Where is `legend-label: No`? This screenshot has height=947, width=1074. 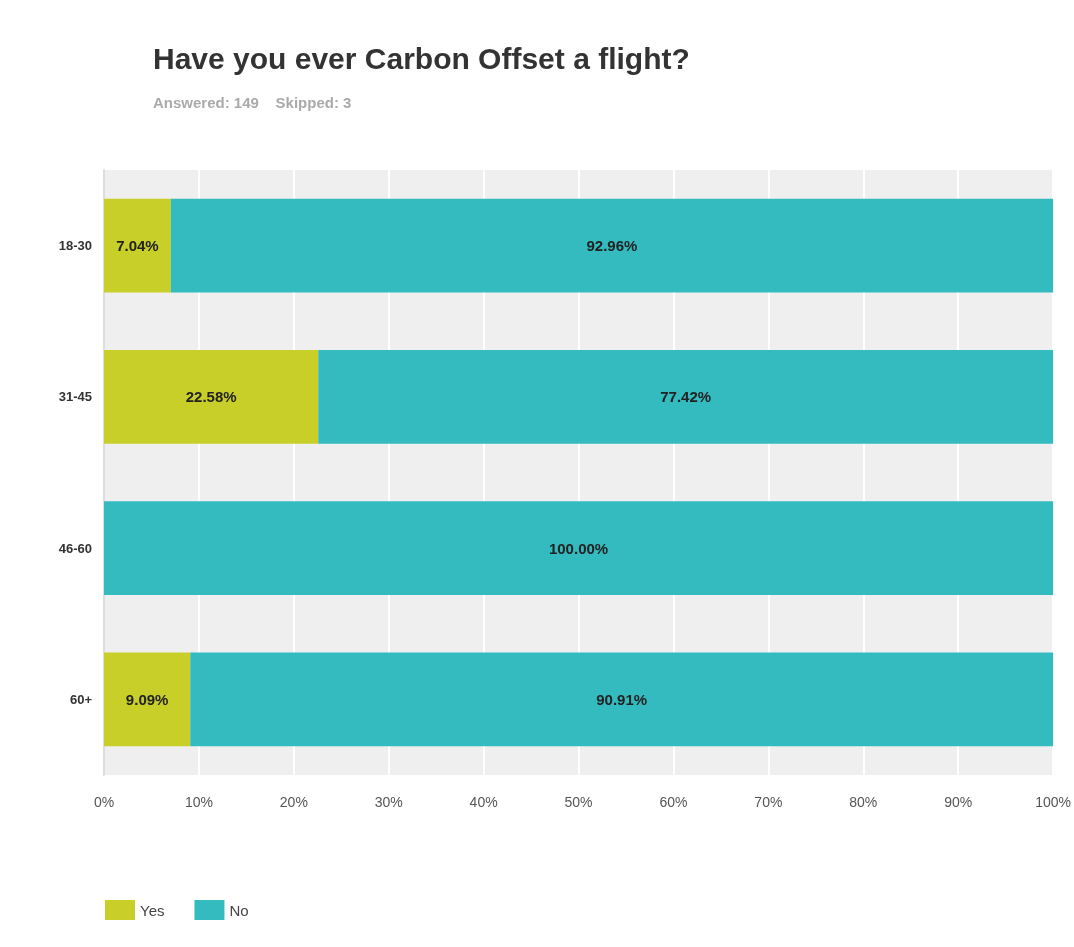 legend-label: No is located at coordinates (239, 910).